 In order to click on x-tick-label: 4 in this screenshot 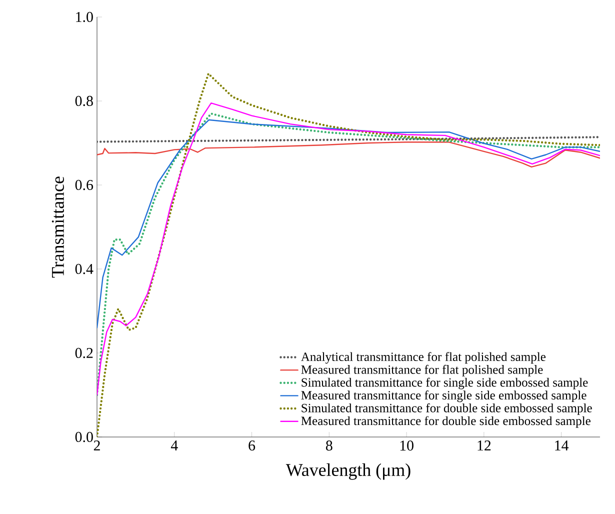, I will do `click(174, 445)`.